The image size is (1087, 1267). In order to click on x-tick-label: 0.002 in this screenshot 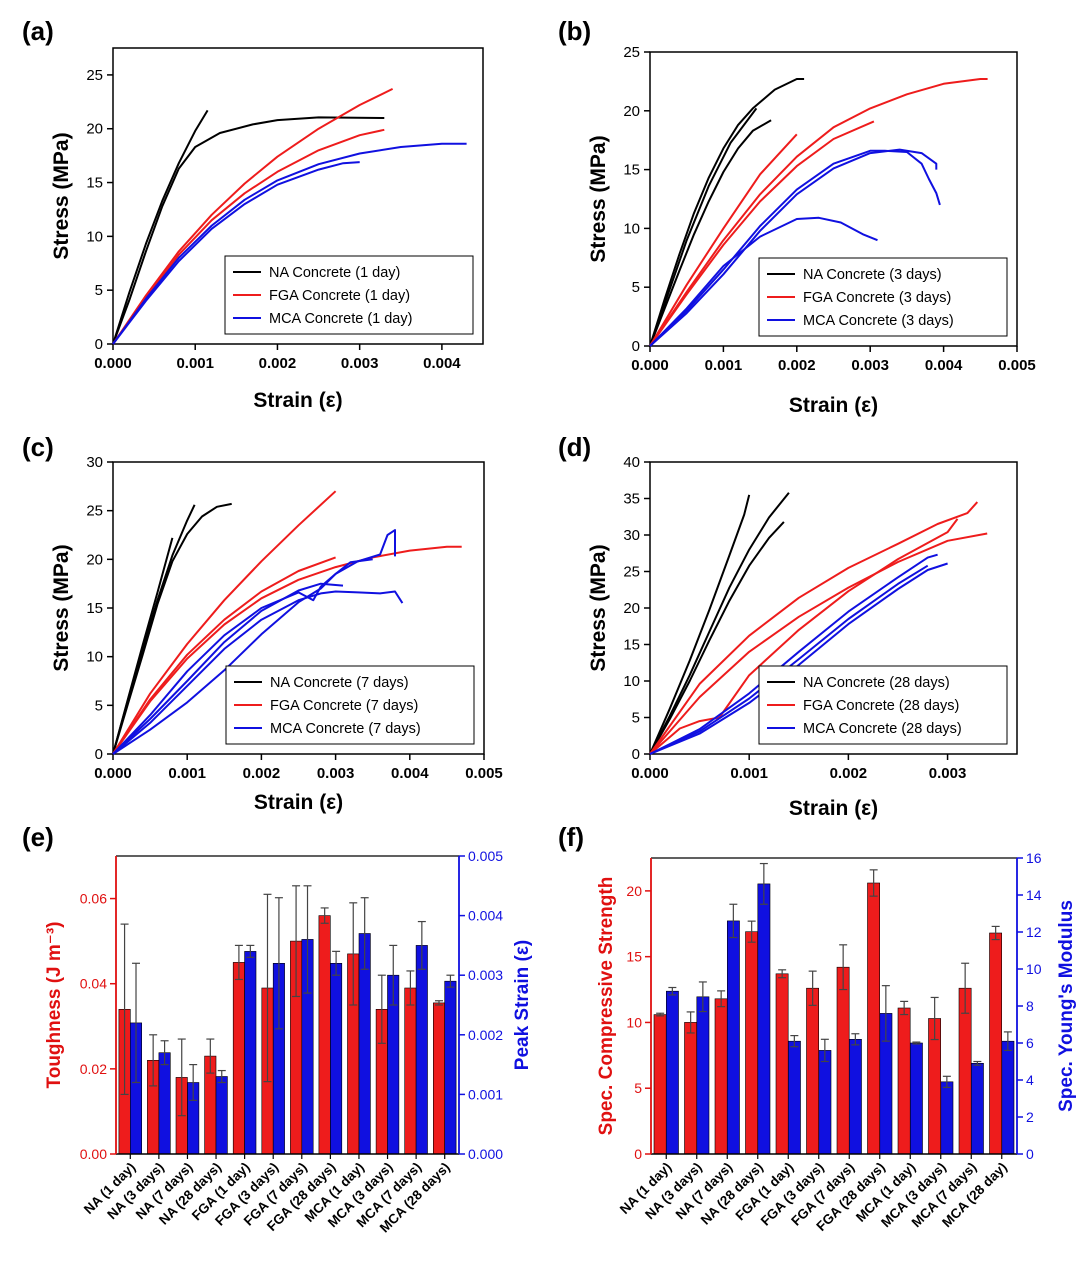, I will do `click(278, 363)`.